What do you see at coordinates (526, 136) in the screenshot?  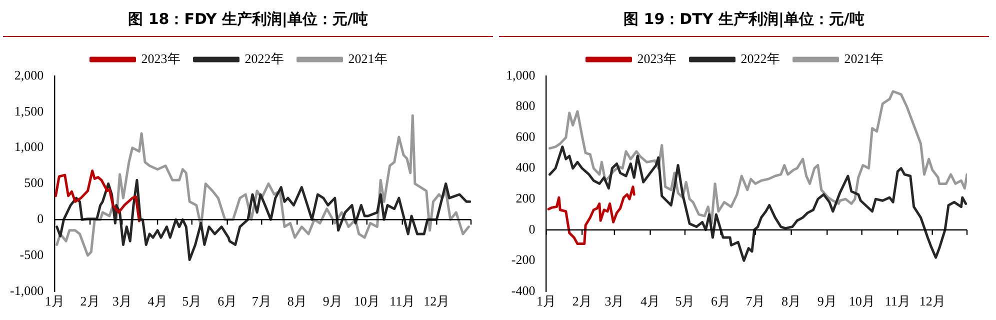 I see `y-tick-label: 600` at bounding box center [526, 136].